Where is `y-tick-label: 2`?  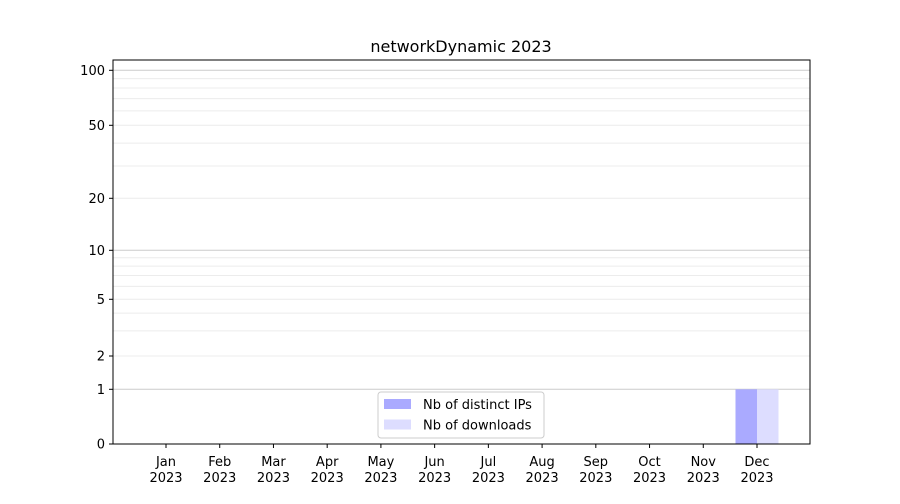 y-tick-label: 2 is located at coordinates (101, 357).